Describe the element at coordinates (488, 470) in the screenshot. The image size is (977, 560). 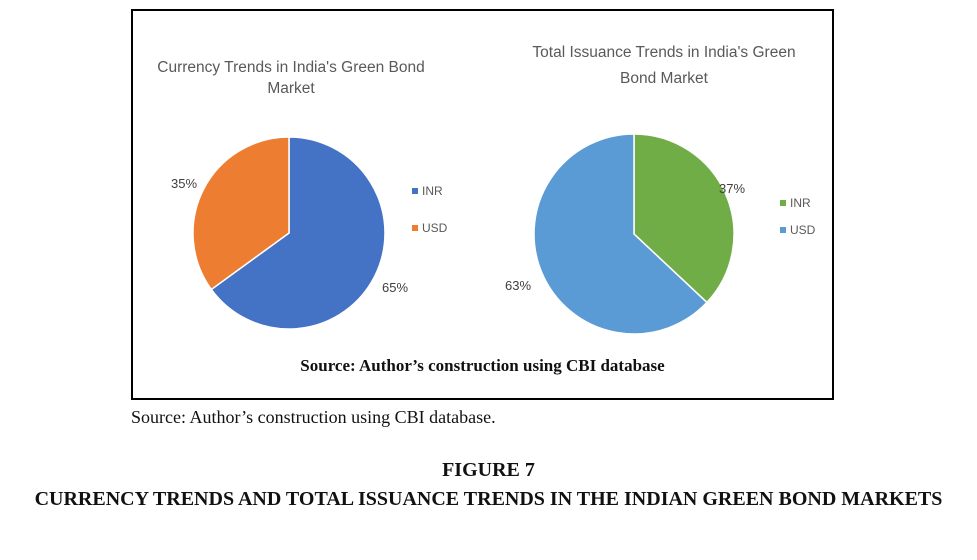
I see `figure-label: FIGURE 7` at that location.